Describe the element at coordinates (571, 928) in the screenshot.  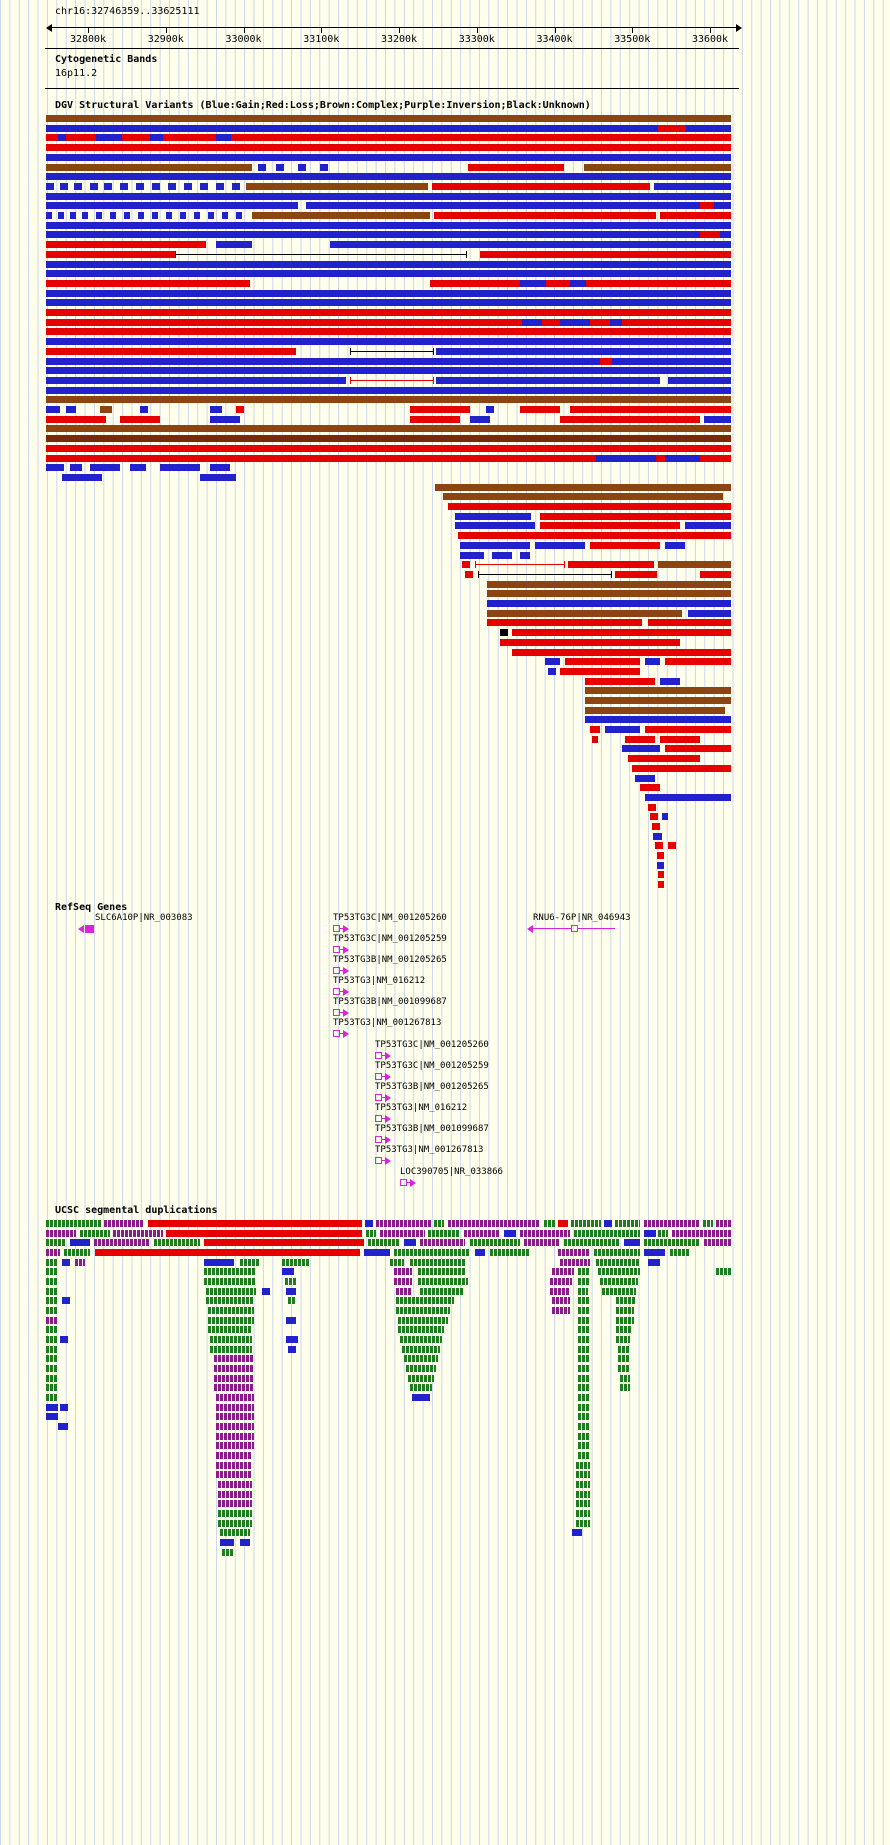
I see `gene-glyph-line-left` at that location.